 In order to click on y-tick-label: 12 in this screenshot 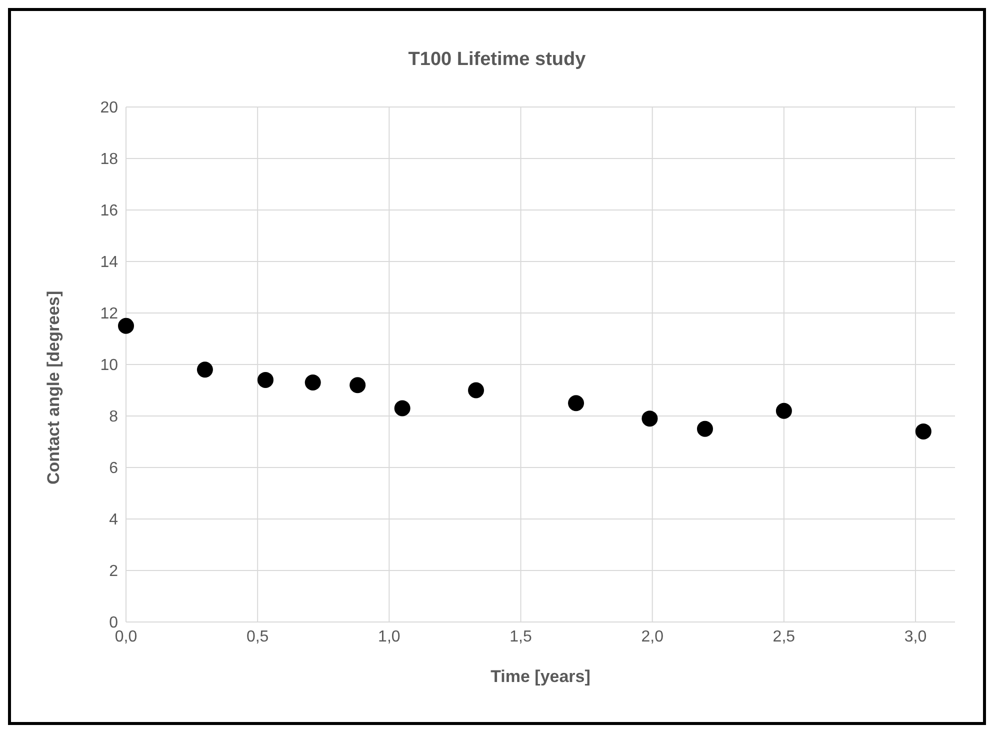, I will do `click(109, 314)`.